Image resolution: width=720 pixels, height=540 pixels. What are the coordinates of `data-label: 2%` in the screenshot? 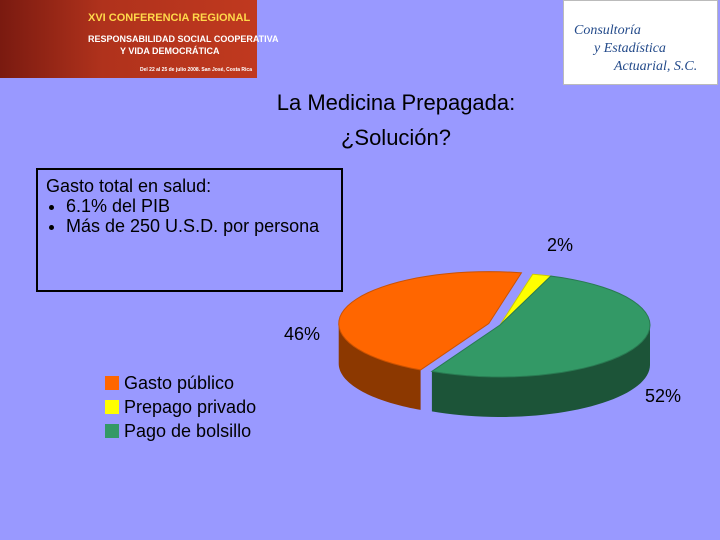 It's located at (560, 245).